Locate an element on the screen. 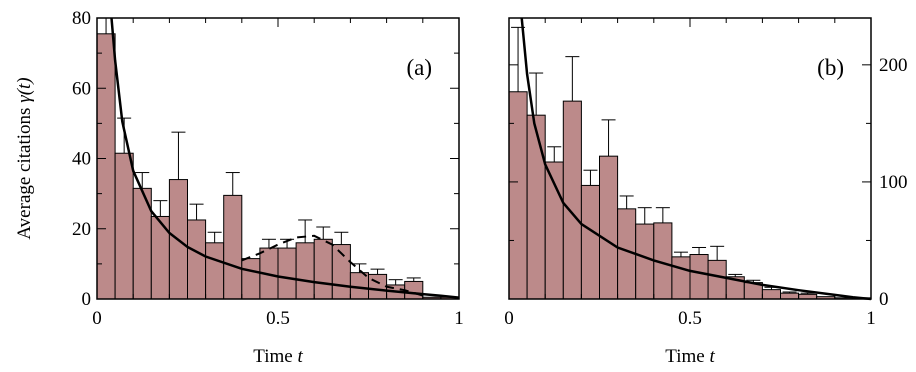  panel-a-label: (a) is located at coordinates (419, 67).